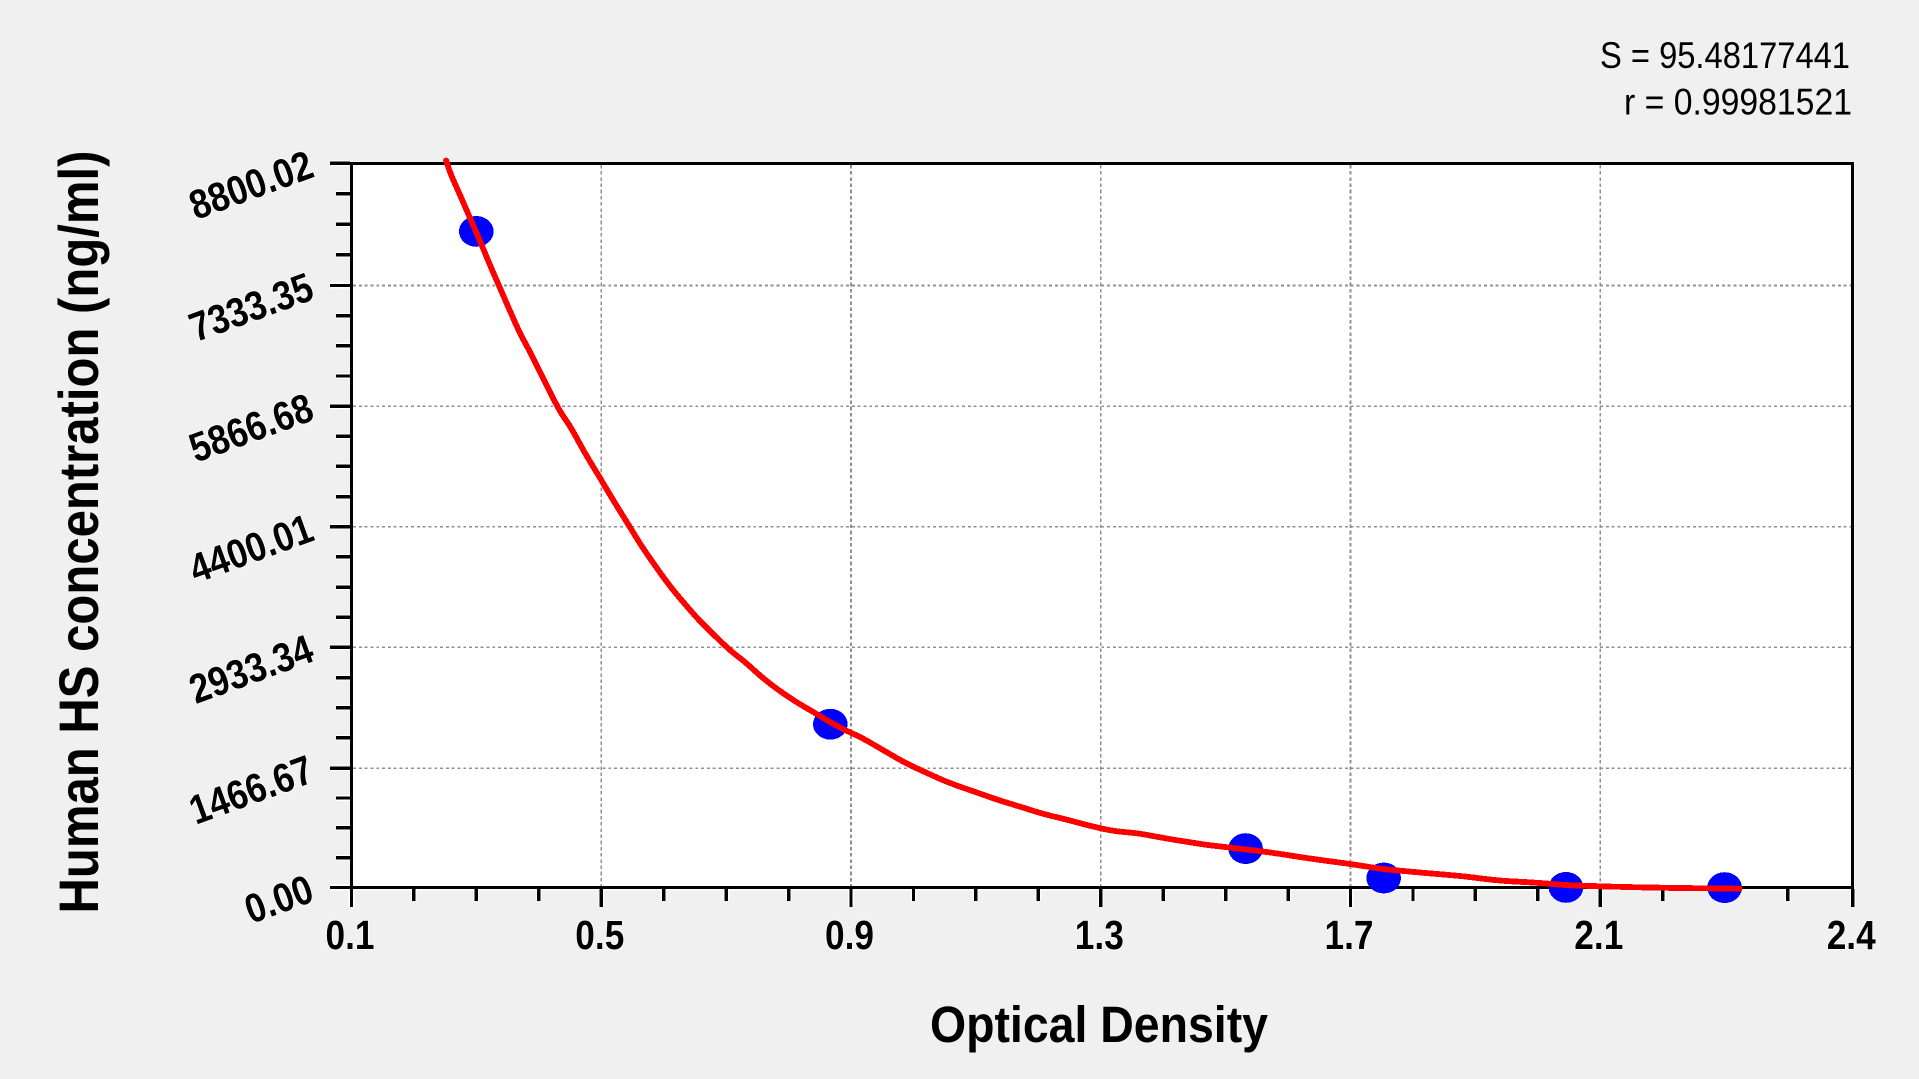 The image size is (1919, 1079). I want to click on svg-text: S = 95.48177441, so click(1725, 55).